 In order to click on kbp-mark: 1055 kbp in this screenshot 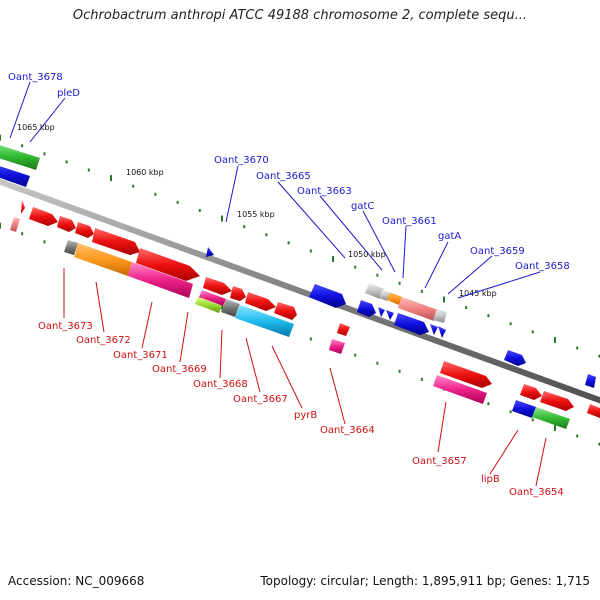, I will do `click(256, 214)`.